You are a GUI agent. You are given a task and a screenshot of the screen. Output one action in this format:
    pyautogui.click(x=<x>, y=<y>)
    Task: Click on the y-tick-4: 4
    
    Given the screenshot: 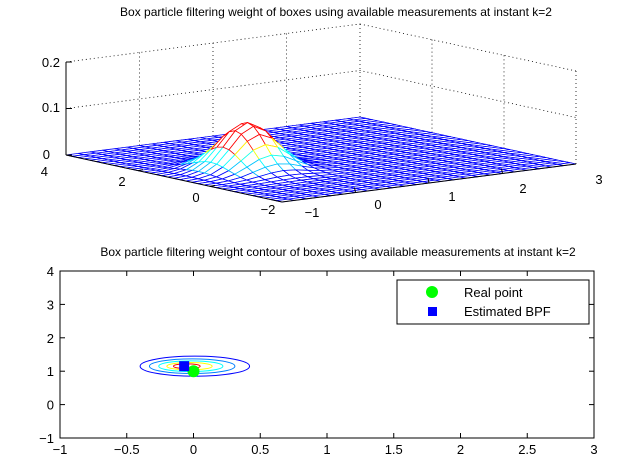 What is the action you would take?
    pyautogui.click(x=44, y=171)
    